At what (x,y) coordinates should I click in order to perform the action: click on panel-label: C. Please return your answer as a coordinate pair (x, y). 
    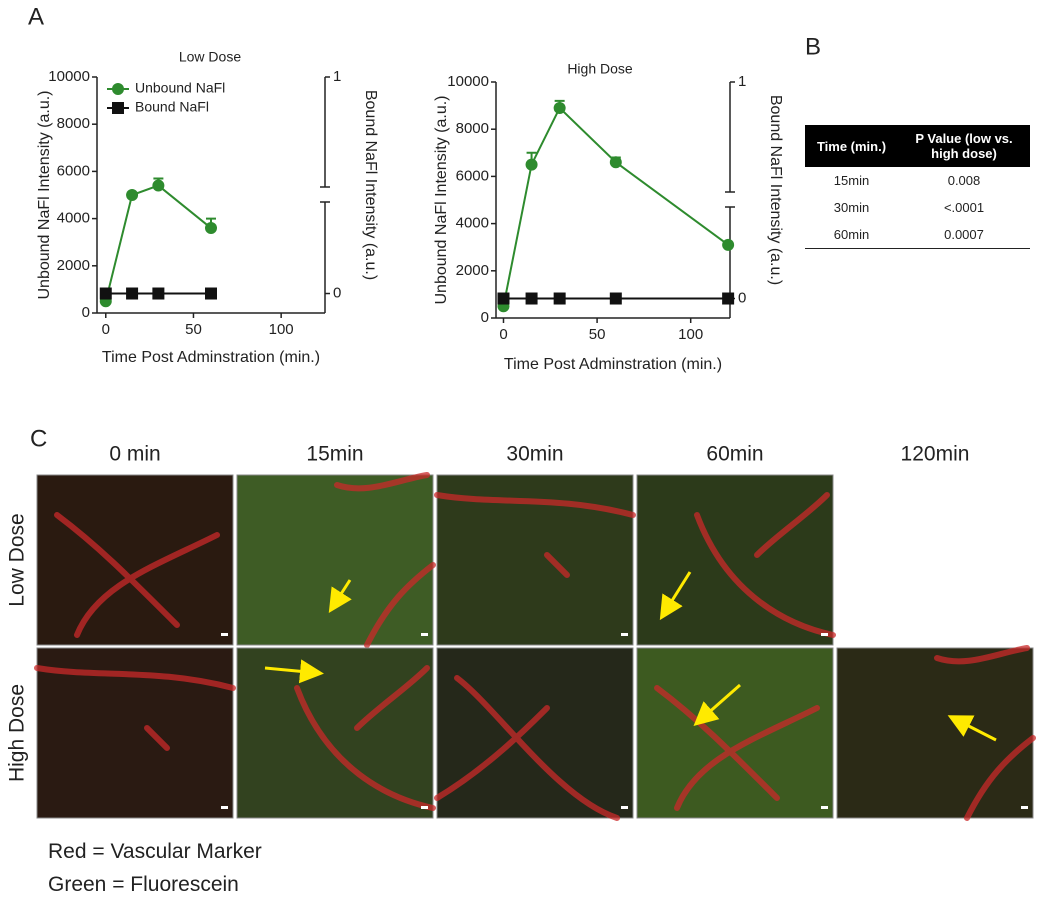
    Looking at the image, I should click on (38, 438).